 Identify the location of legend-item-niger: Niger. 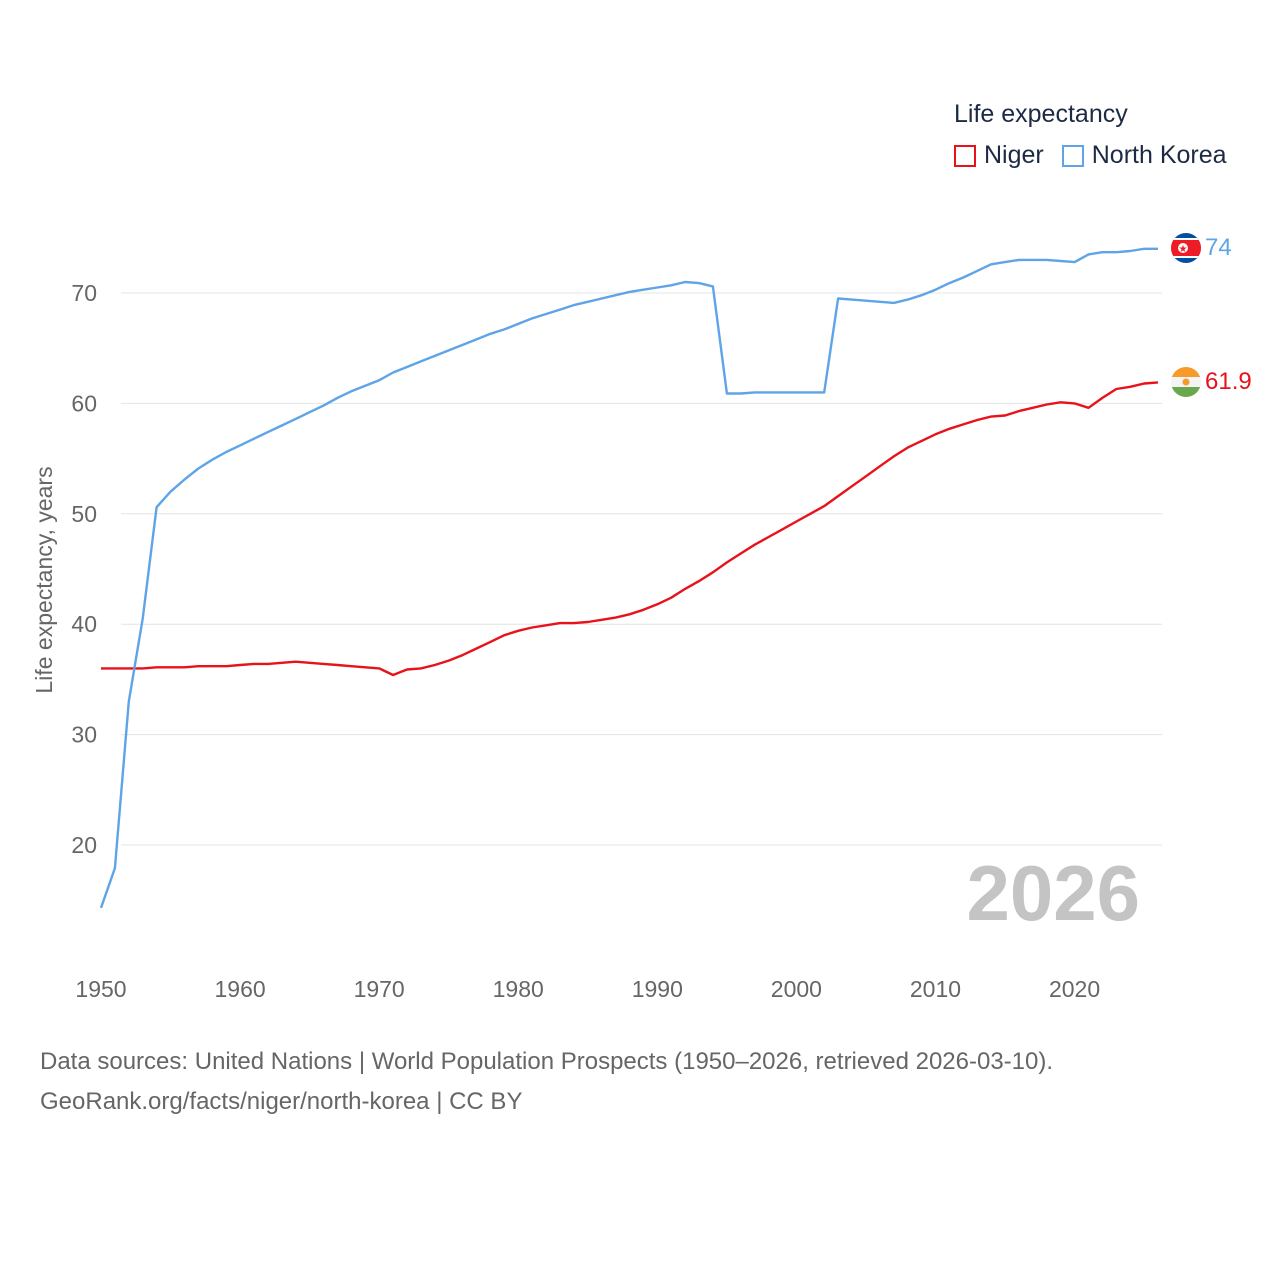
(999, 155).